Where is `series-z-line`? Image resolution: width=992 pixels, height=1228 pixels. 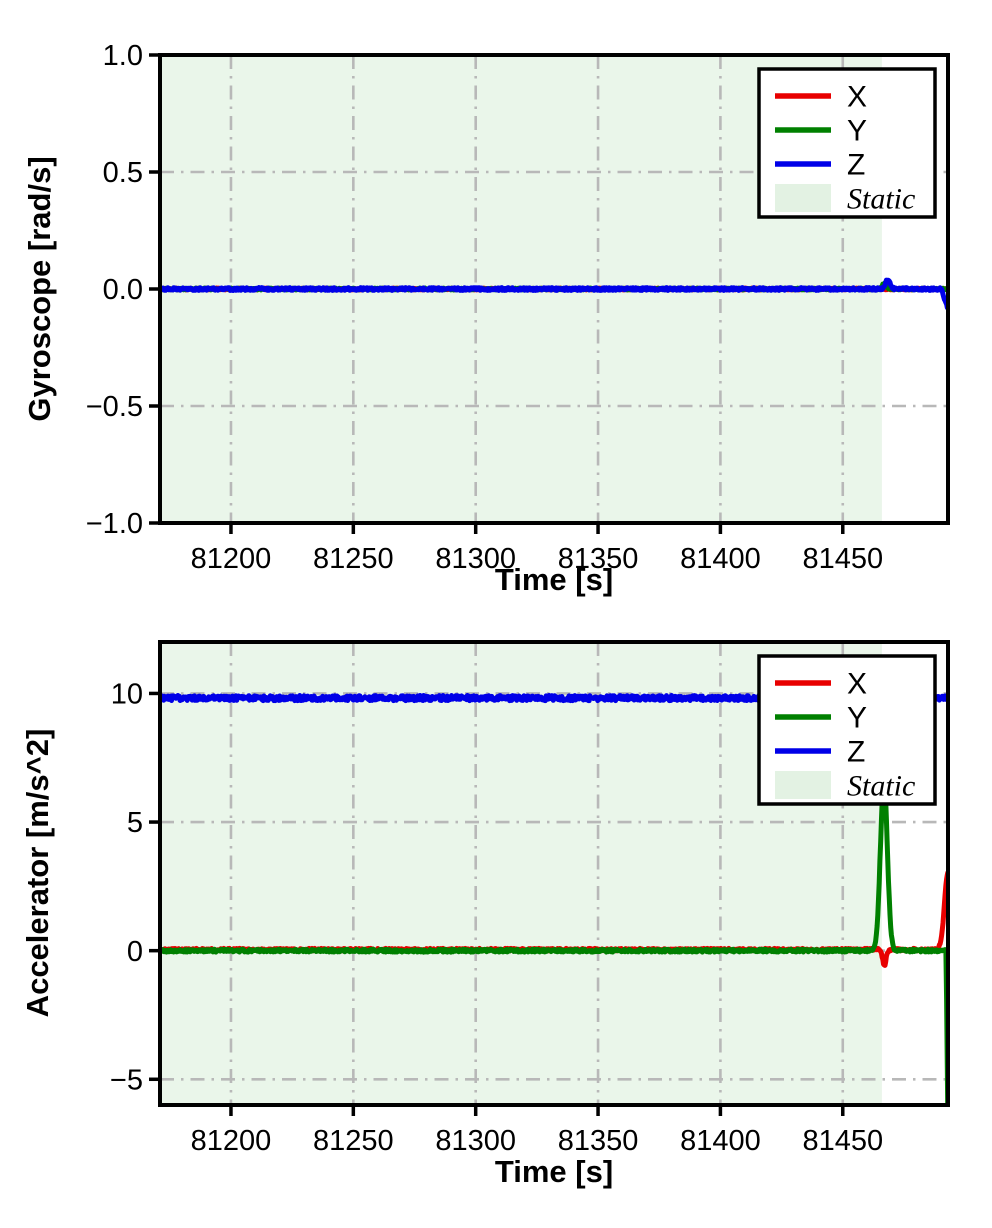 series-z-line is located at coordinates (554, 294).